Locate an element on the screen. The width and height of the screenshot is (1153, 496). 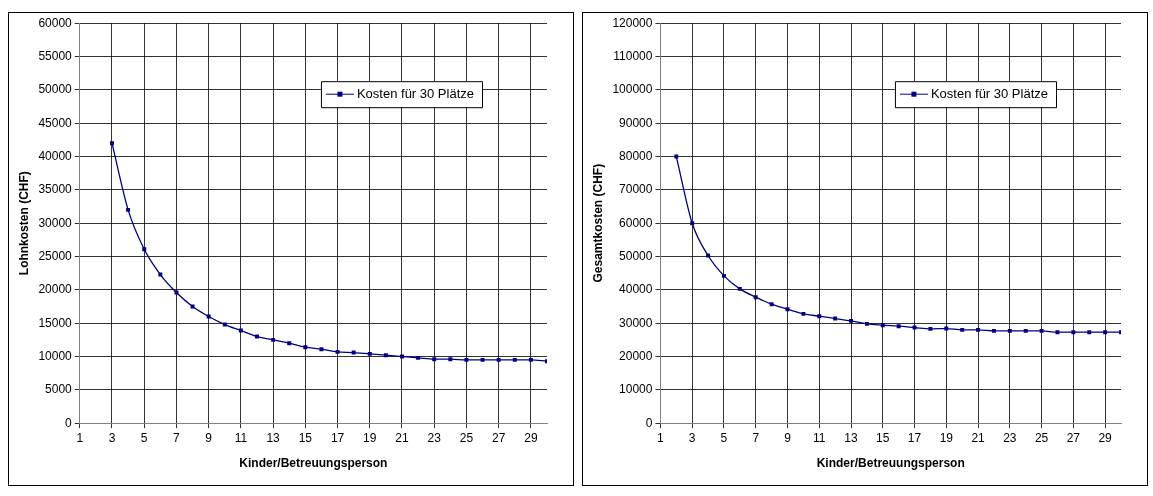
y-tick-label: 100000 is located at coordinates (632, 89).